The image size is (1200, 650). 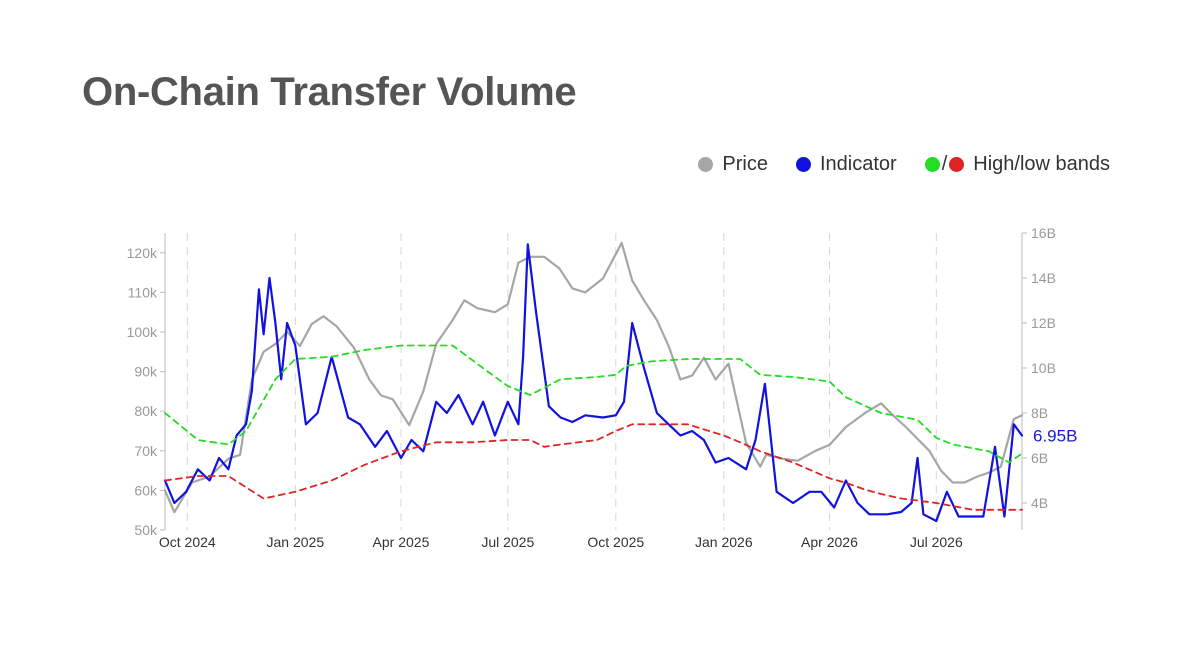 What do you see at coordinates (829, 542) in the screenshot?
I see `x-tick-label: Apr 2026` at bounding box center [829, 542].